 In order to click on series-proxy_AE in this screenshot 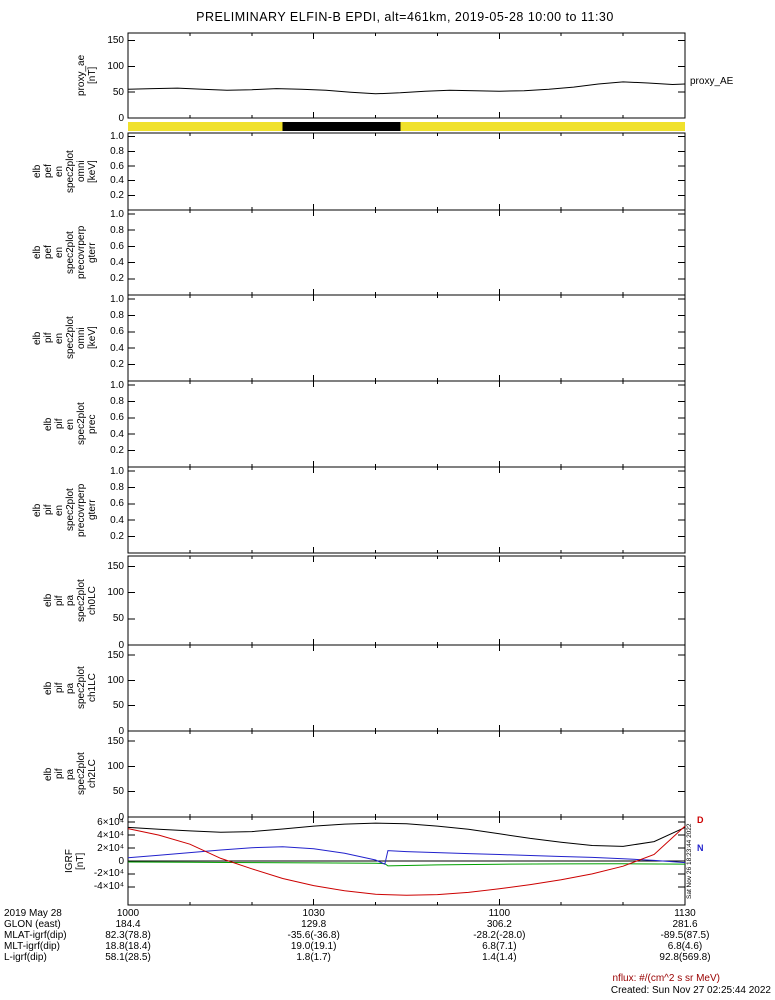, I will do `click(406, 88)`.